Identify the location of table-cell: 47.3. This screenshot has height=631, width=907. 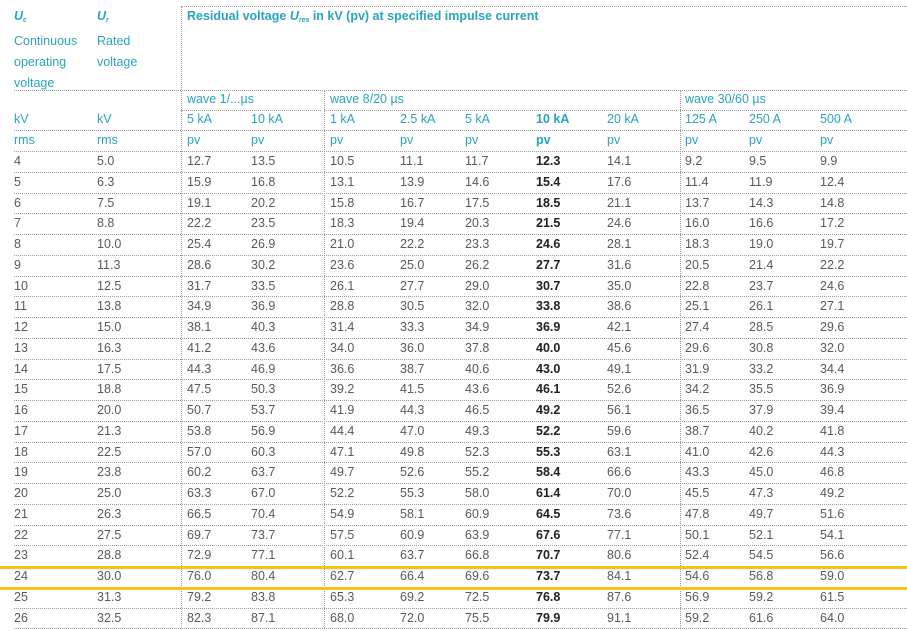
(761, 493).